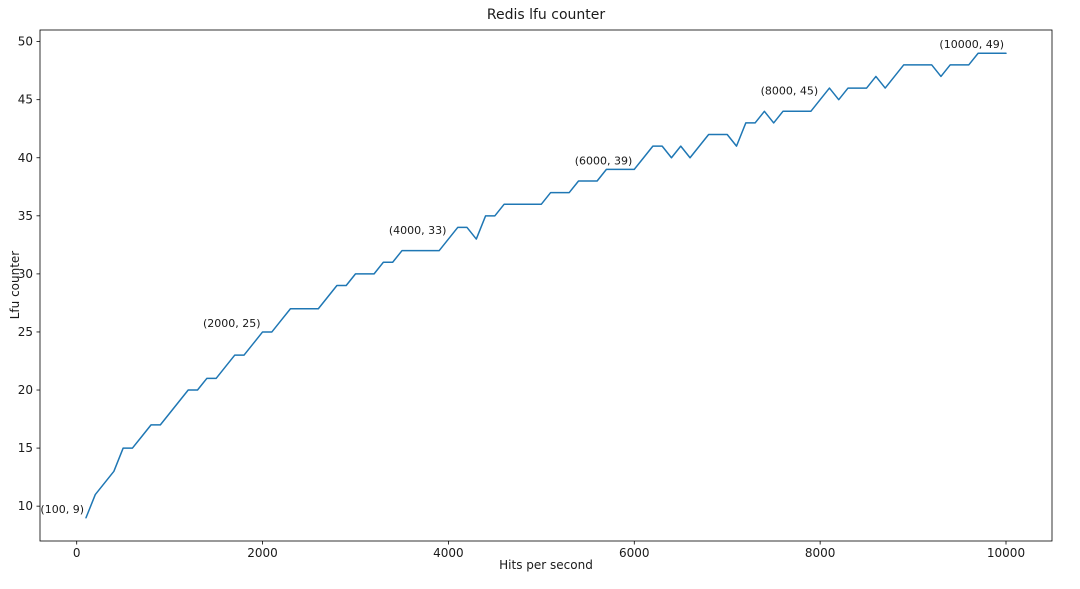 The image size is (1080, 589). Describe the element at coordinates (634, 553) in the screenshot. I see `x-tick-label: 6000` at that location.